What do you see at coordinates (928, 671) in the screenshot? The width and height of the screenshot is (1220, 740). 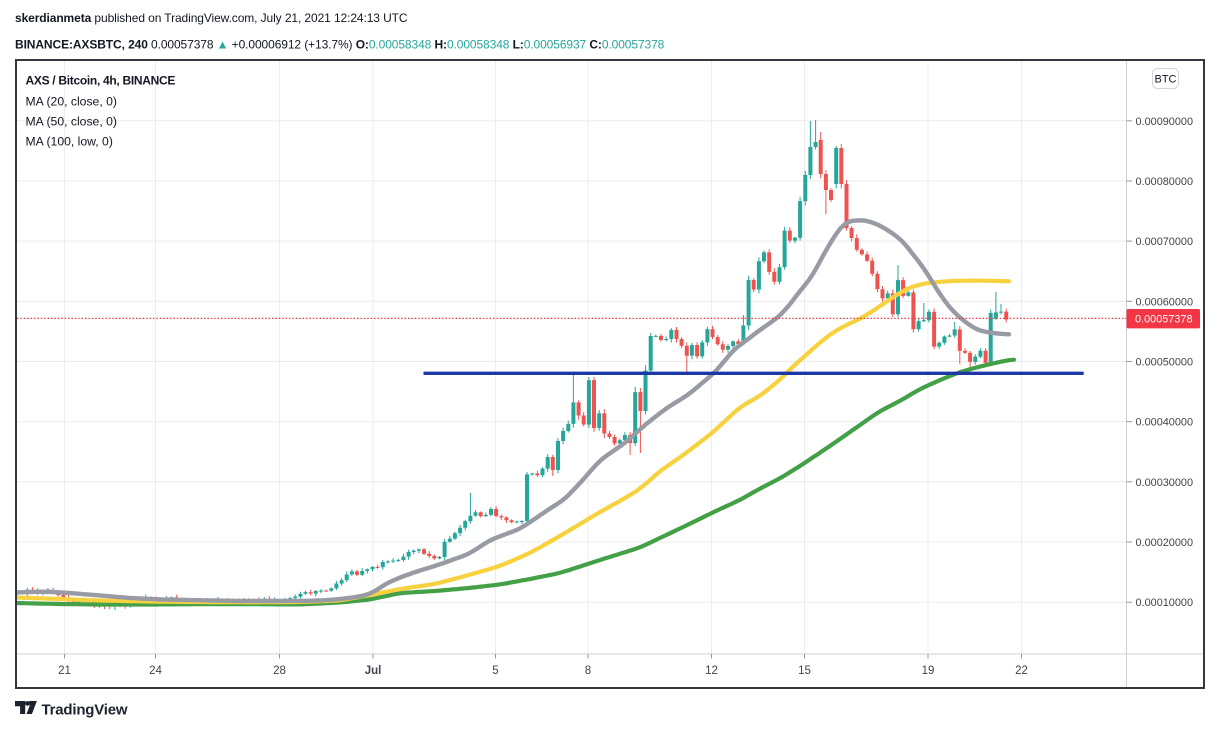 I see `svg-text: 19` at bounding box center [928, 671].